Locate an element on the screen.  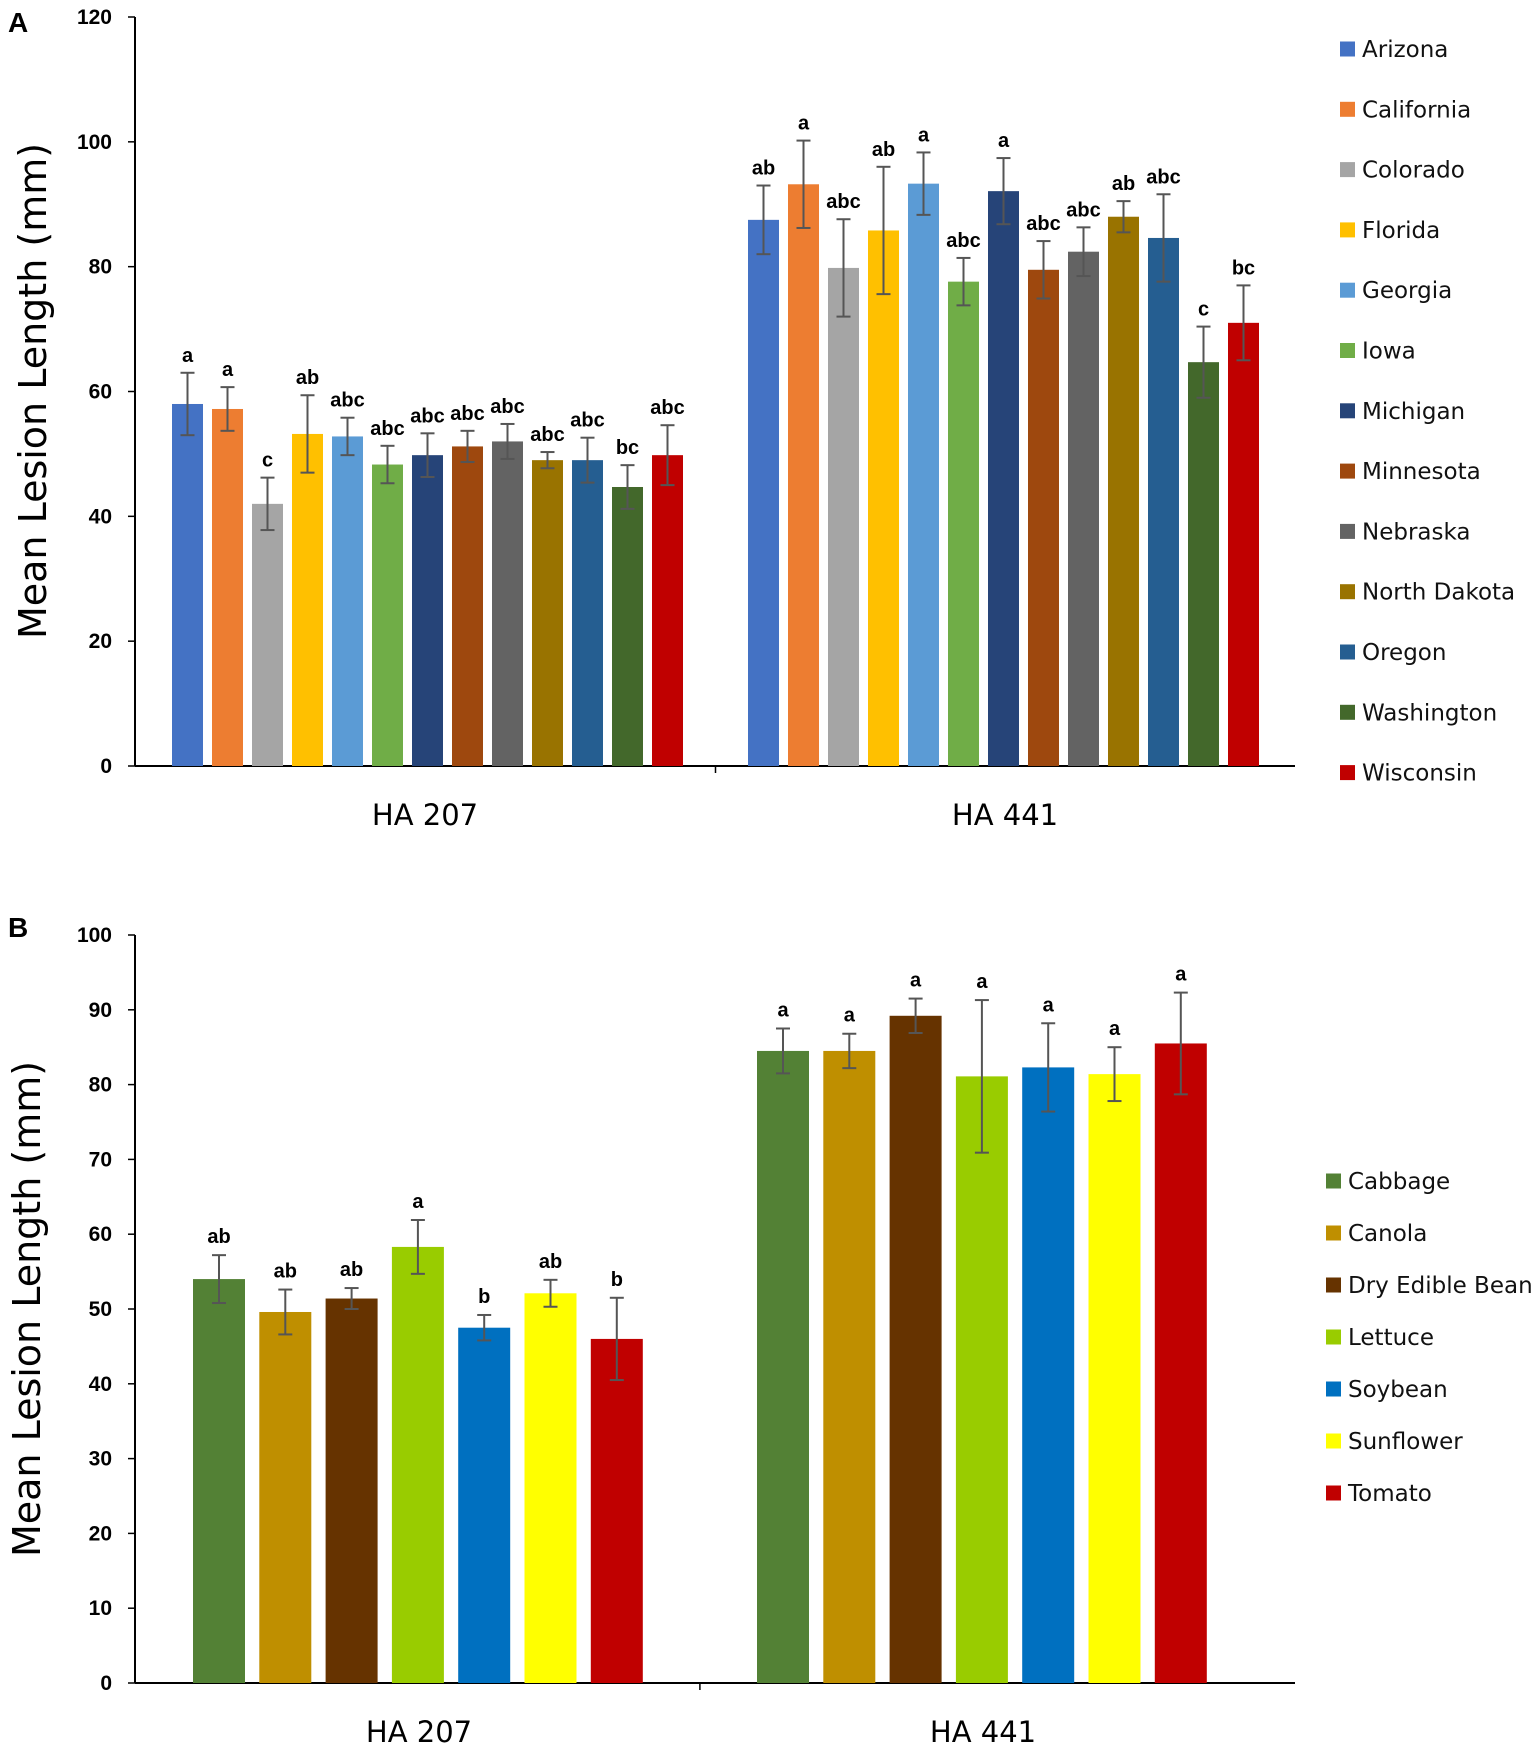
legend-label: Arizona is located at coordinates (1405, 50).